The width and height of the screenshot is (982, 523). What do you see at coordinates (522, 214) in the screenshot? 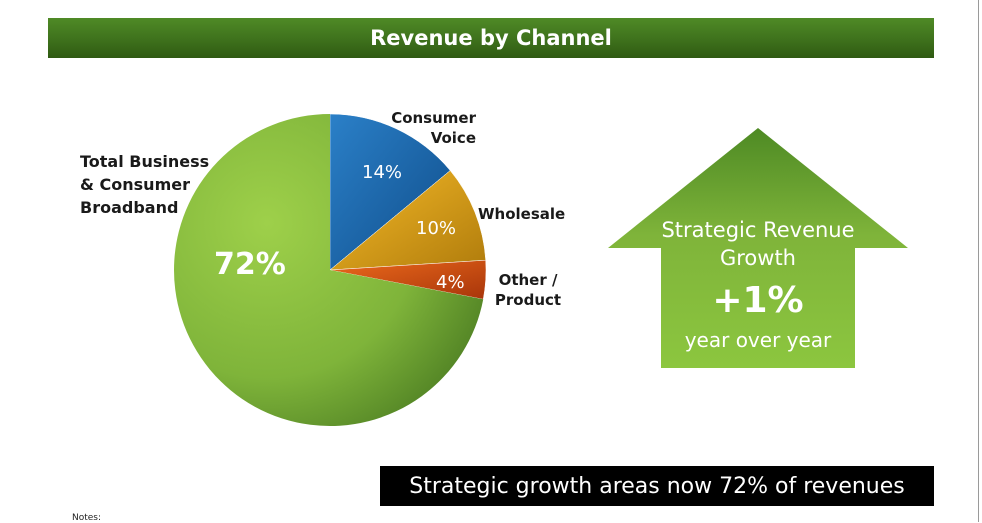
I see `category-label-wholesale: Wholesale` at bounding box center [522, 214].